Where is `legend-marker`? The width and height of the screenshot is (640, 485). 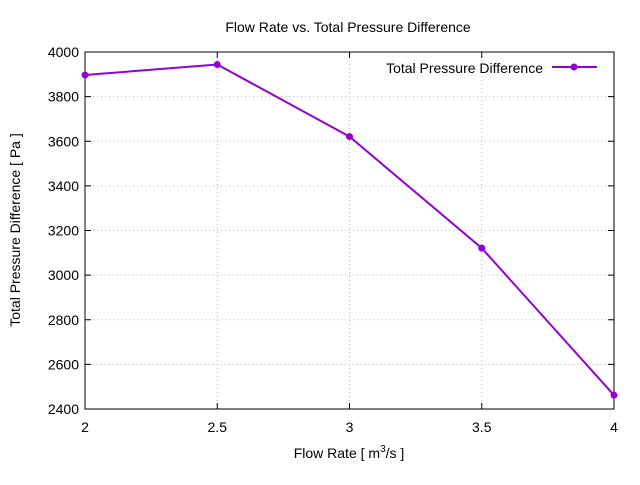
legend-marker is located at coordinates (574, 67).